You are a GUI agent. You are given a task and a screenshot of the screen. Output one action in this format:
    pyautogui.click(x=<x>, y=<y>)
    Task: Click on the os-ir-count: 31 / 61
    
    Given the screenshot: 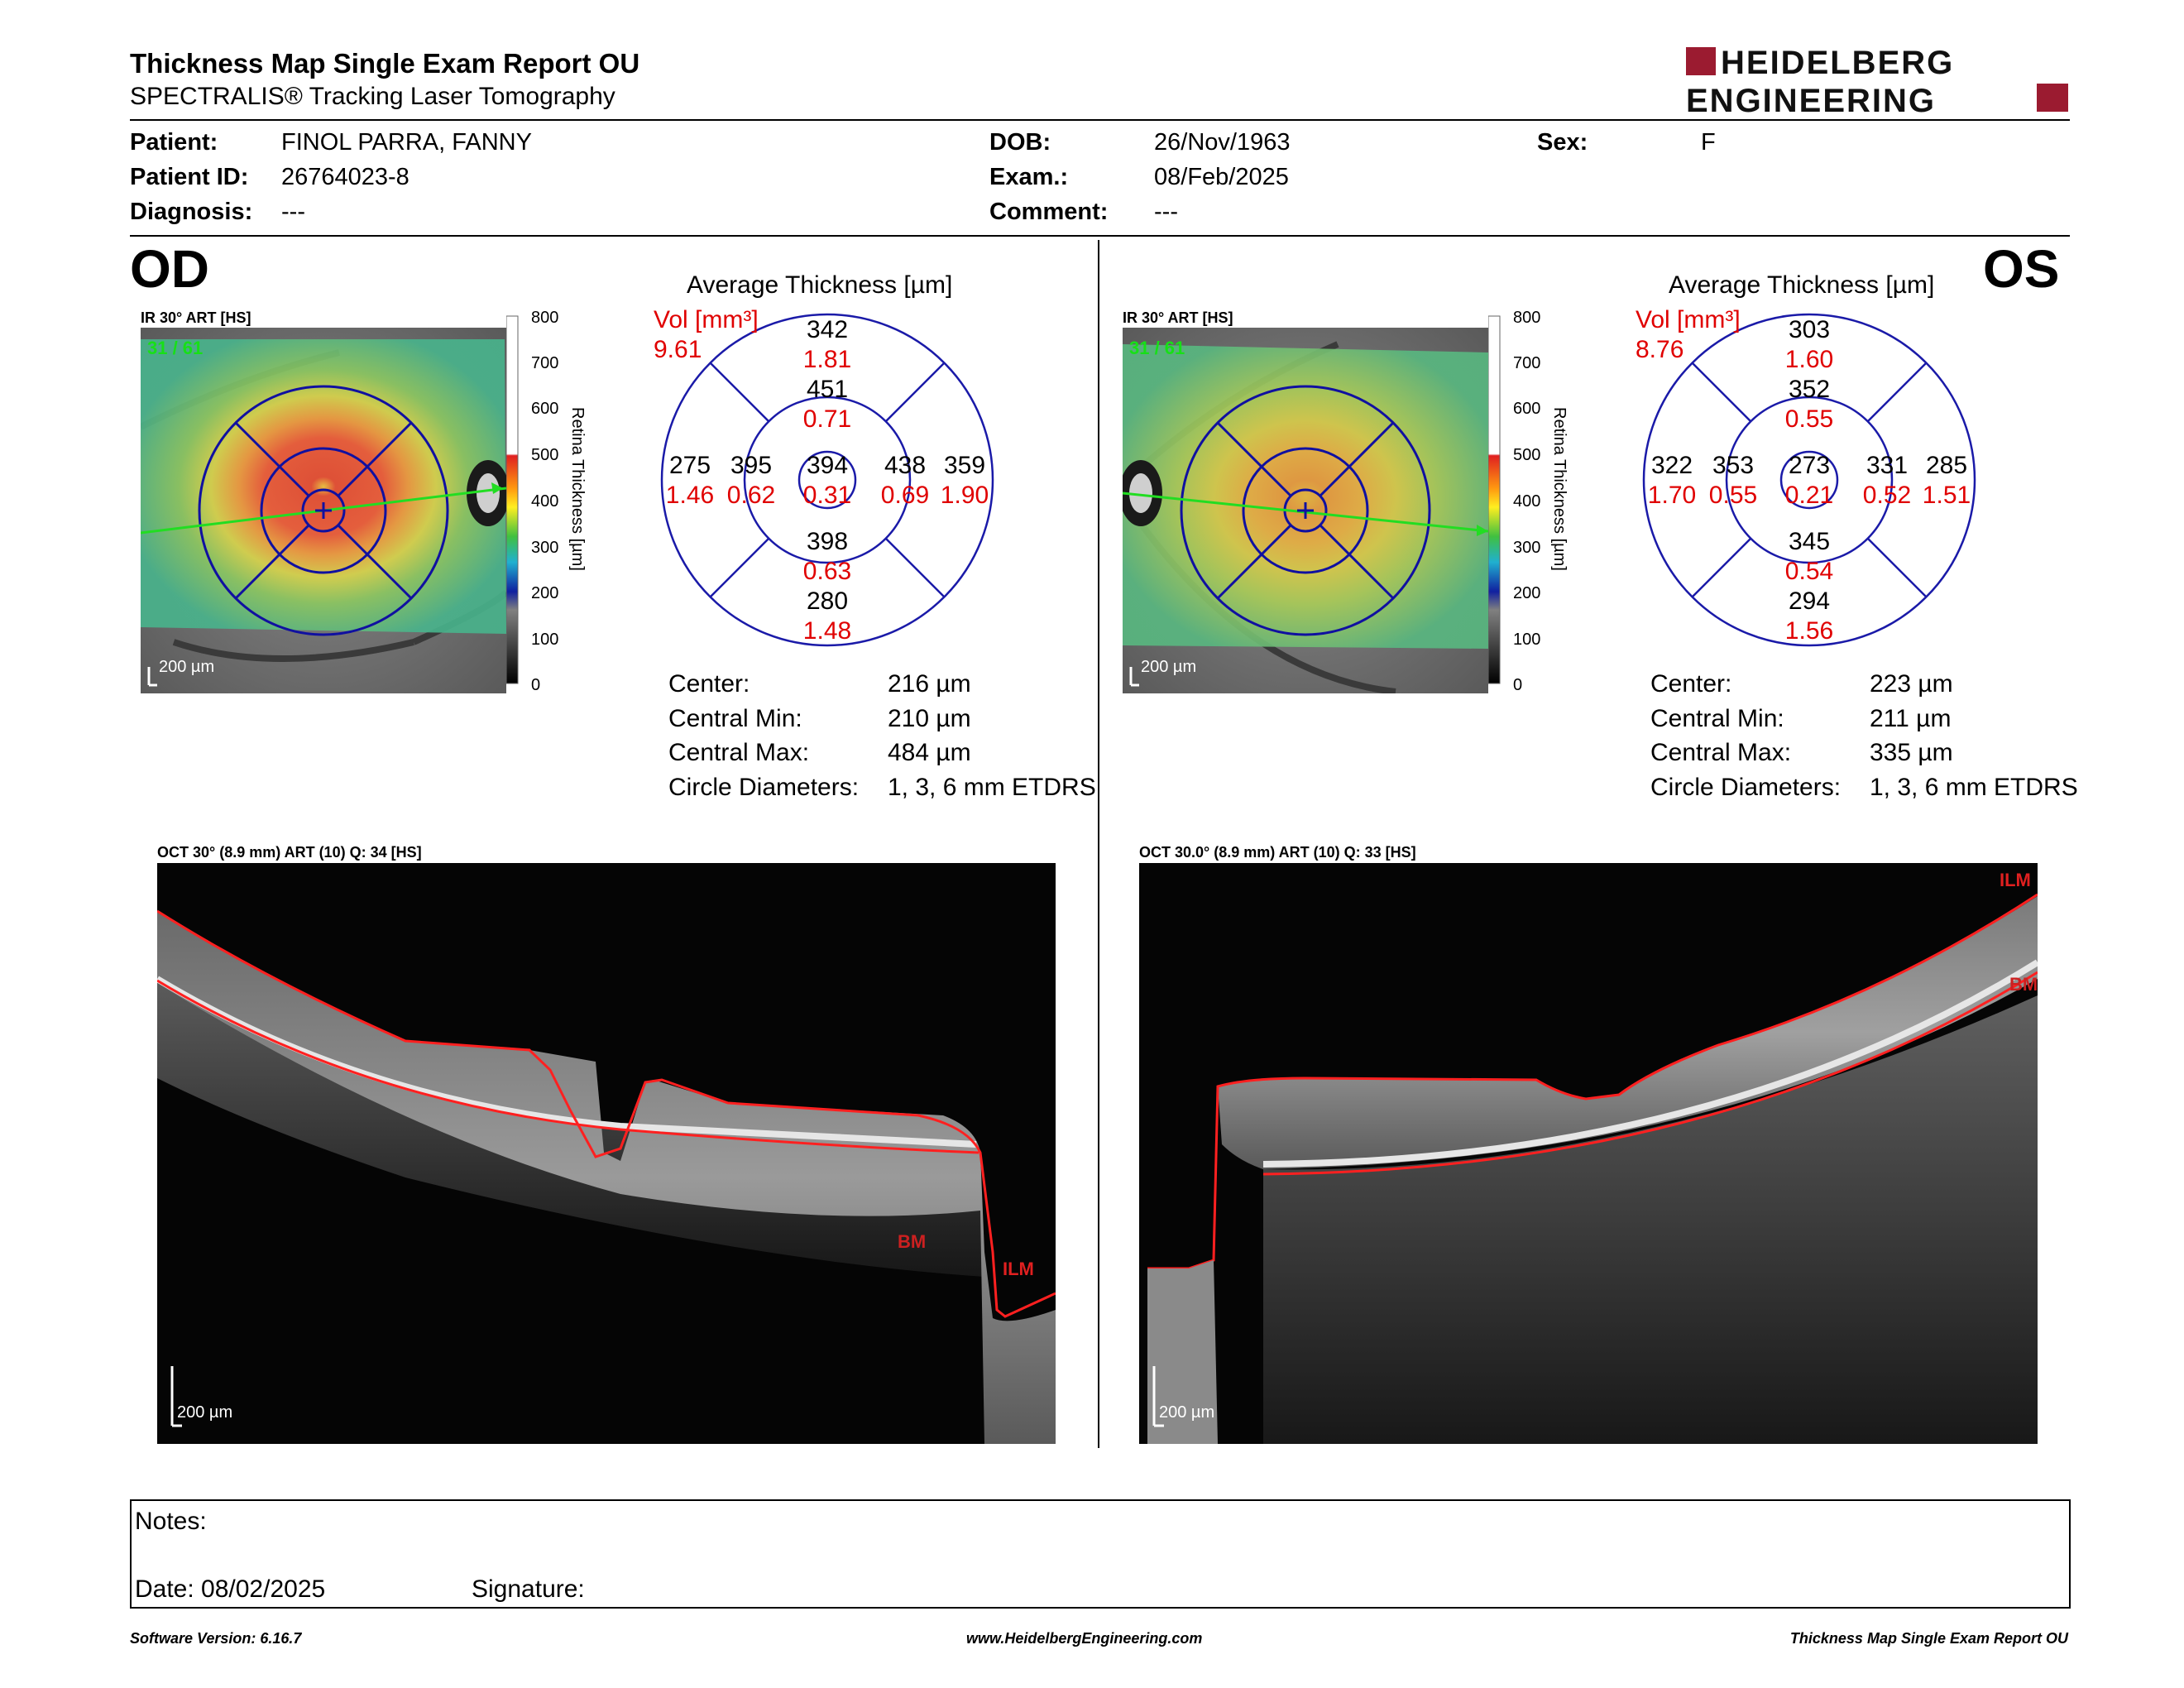 What is the action you would take?
    pyautogui.click(x=1157, y=348)
    